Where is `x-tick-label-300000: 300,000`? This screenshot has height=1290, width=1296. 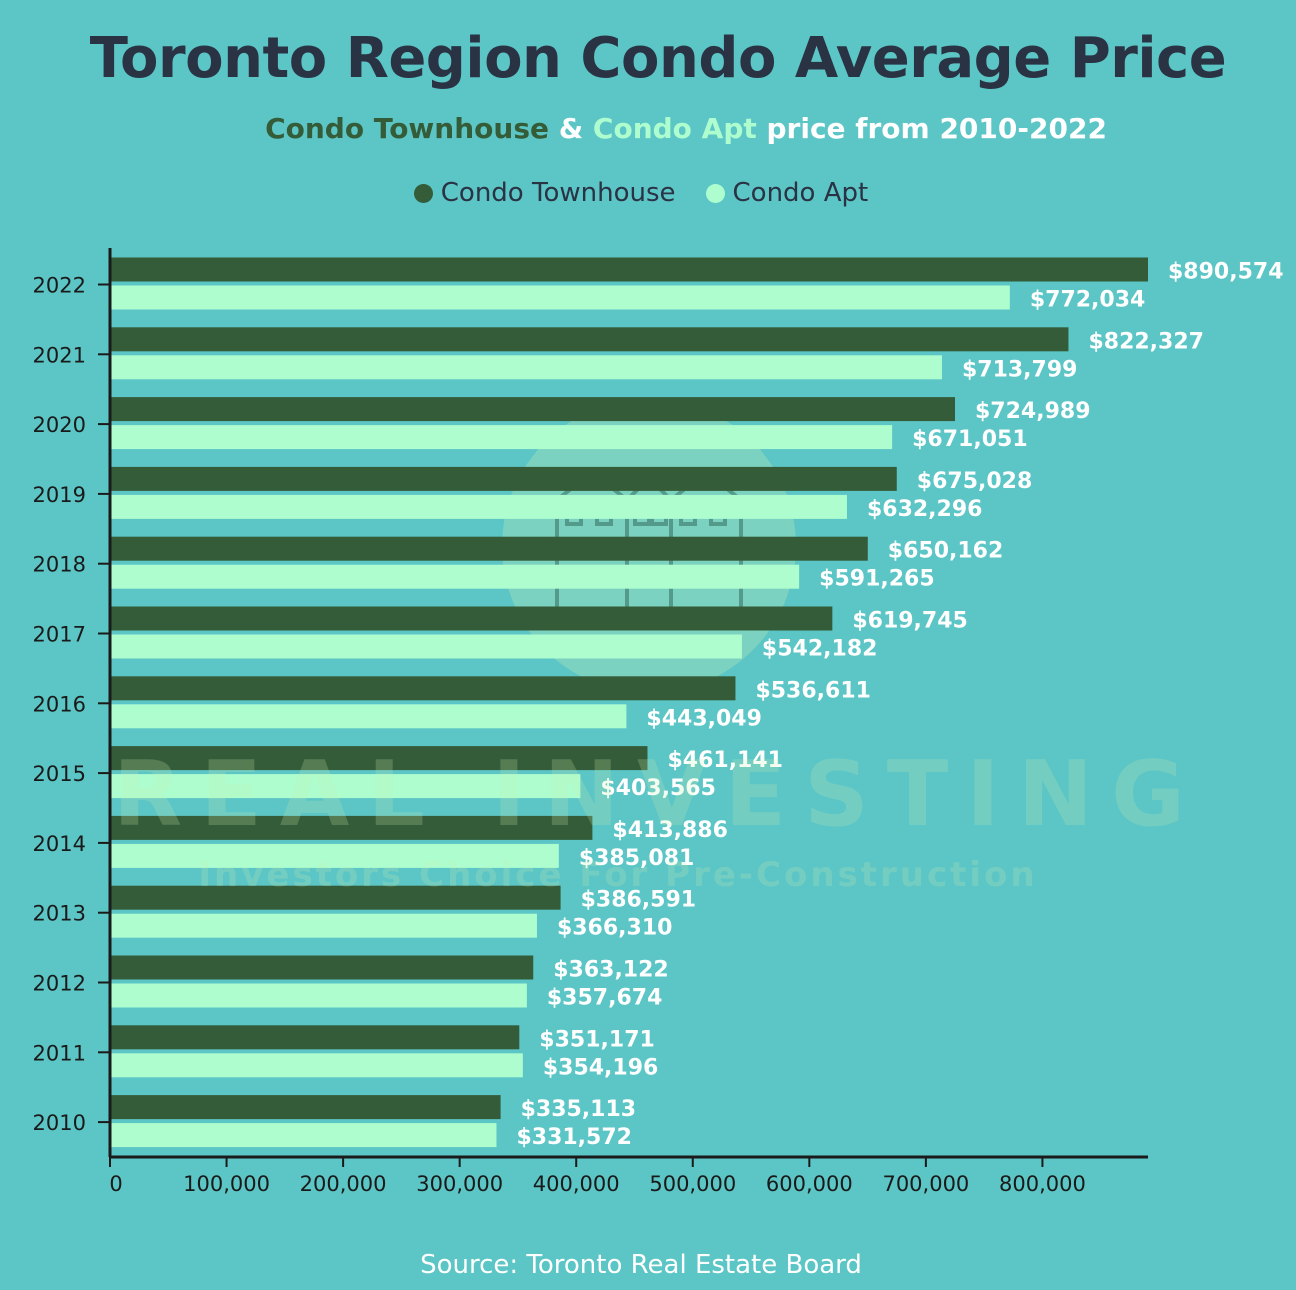 x-tick-label-300000: 300,000 is located at coordinates (459, 1184).